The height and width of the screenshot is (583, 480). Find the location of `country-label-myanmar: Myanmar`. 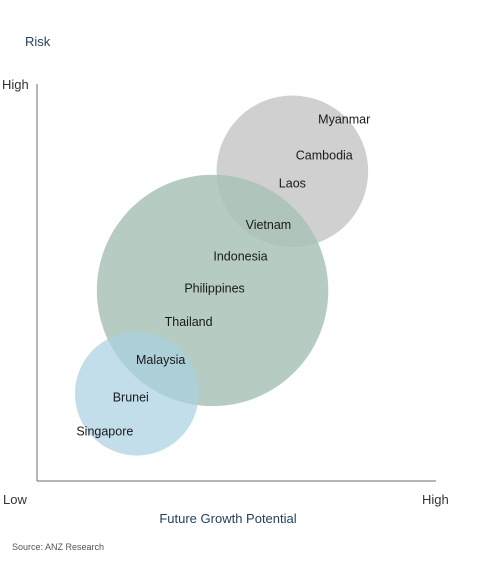

country-label-myanmar: Myanmar is located at coordinates (344, 120).